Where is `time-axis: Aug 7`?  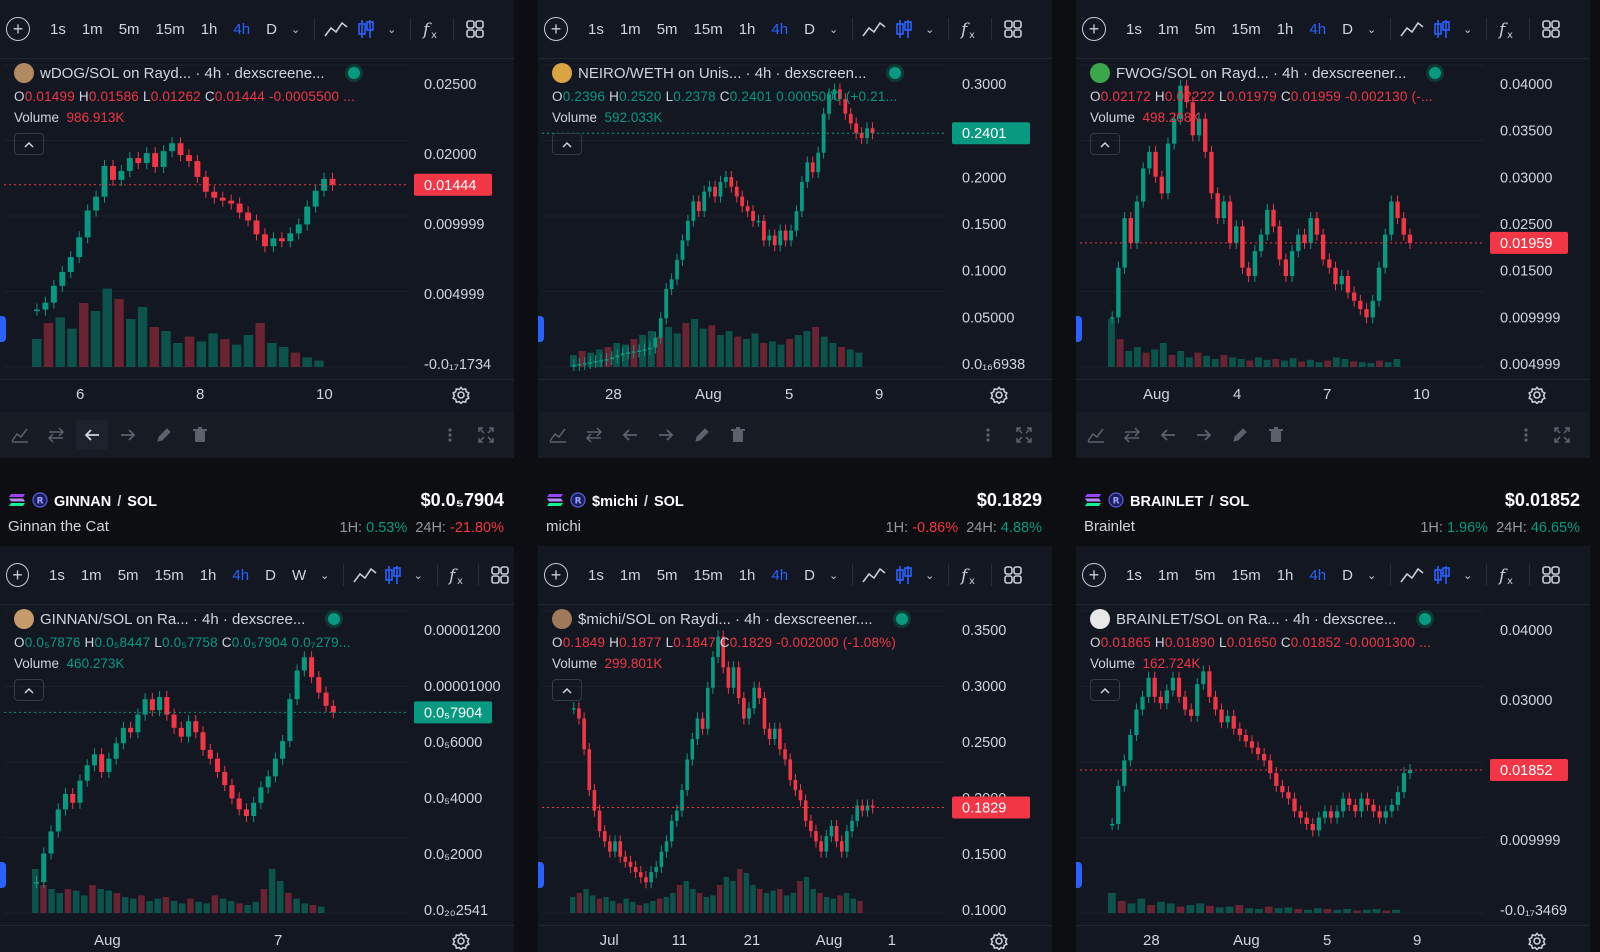
time-axis: Aug 7 is located at coordinates (257, 938).